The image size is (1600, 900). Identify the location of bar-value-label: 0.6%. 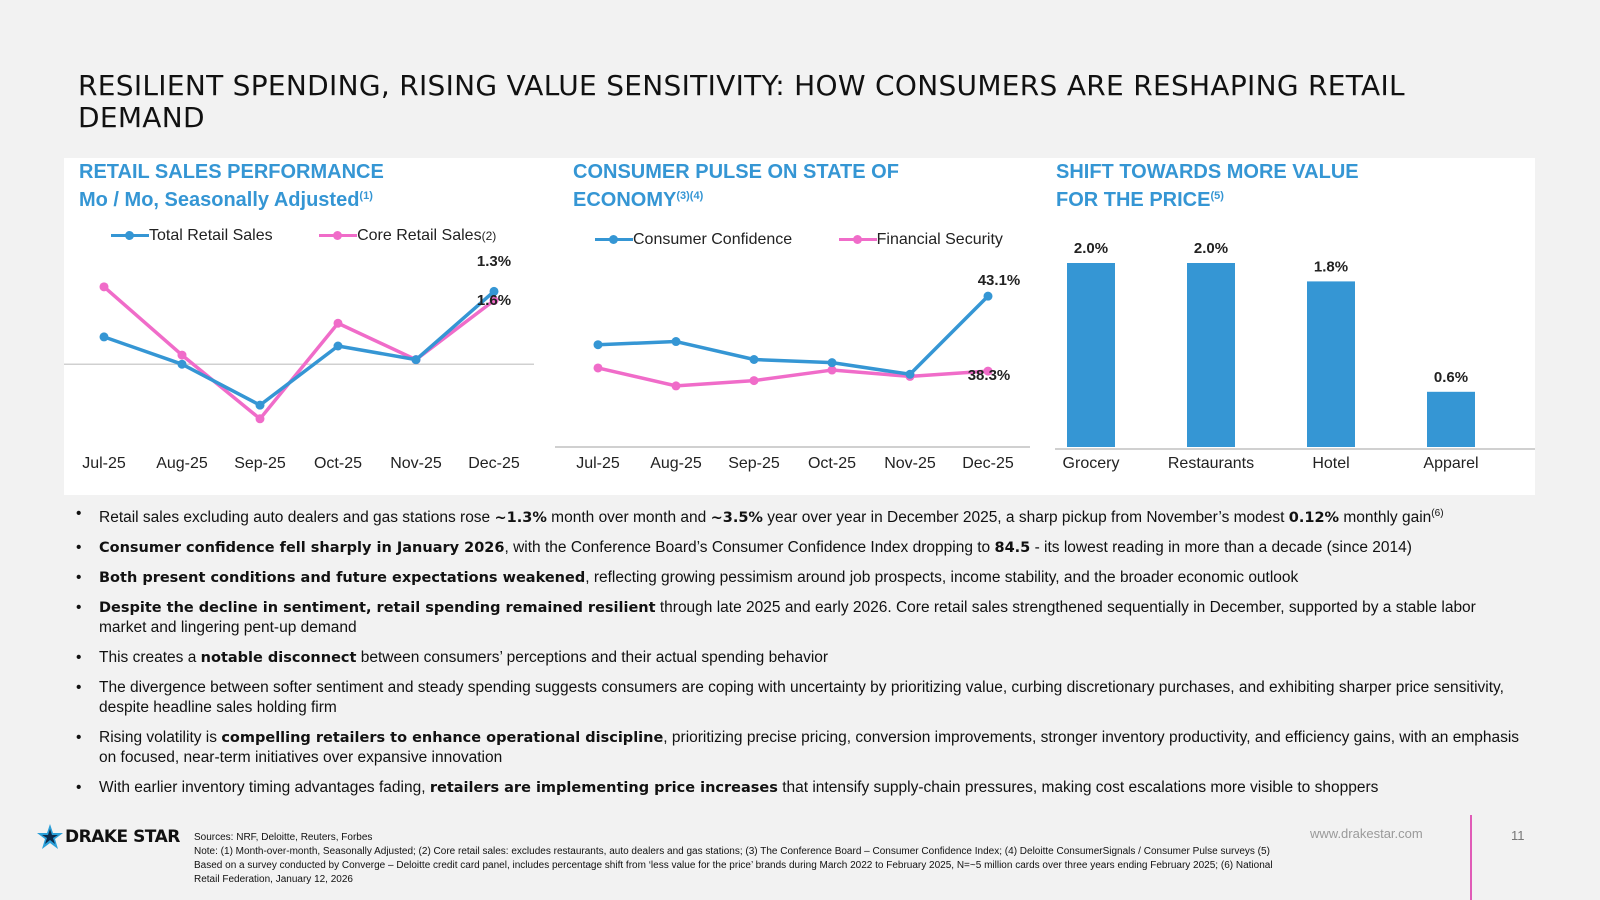
(1451, 377).